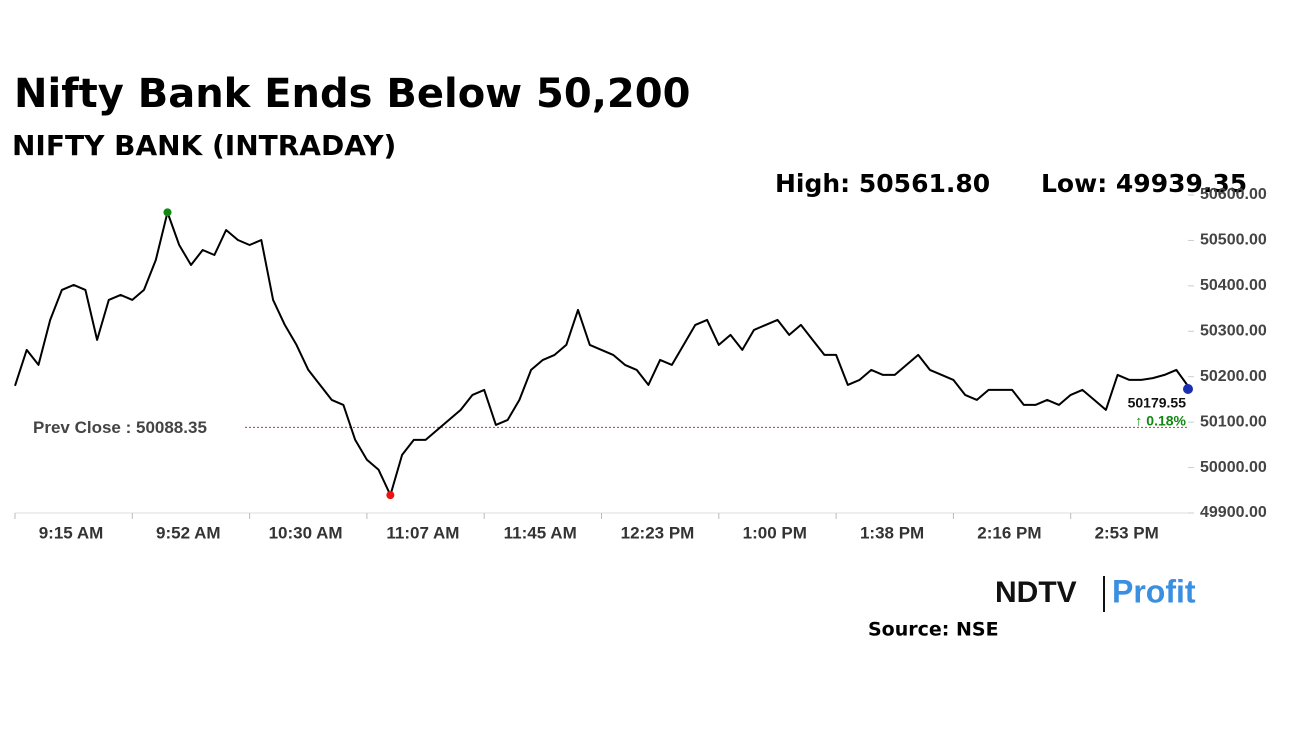 The width and height of the screenshot is (1296, 729). What do you see at coordinates (1009, 532) in the screenshot?
I see `x-tick-label: 2:16 PM` at bounding box center [1009, 532].